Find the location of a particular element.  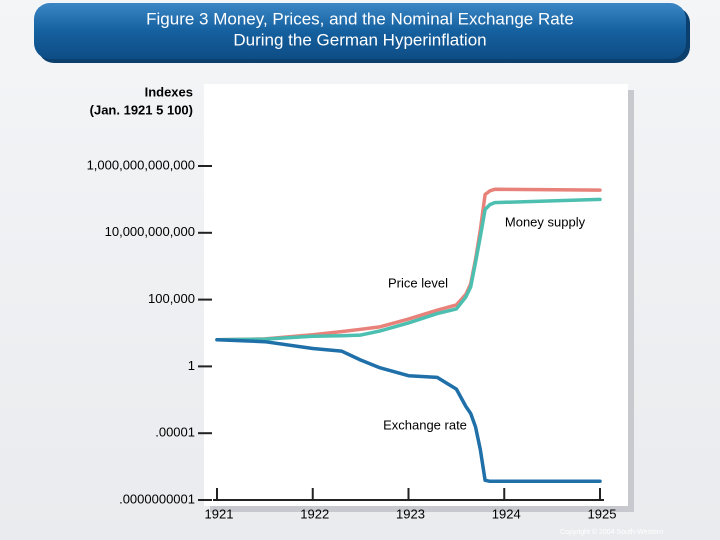

y-tick-label: .00001 is located at coordinates (175, 432).